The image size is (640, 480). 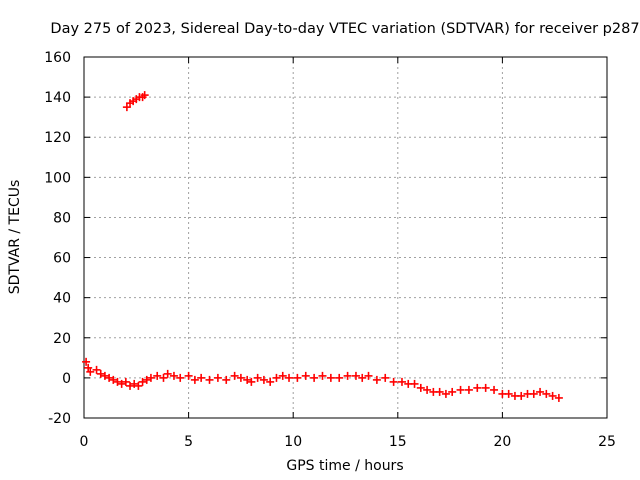 What do you see at coordinates (398, 442) in the screenshot?
I see `x-tick-label: 15` at bounding box center [398, 442].